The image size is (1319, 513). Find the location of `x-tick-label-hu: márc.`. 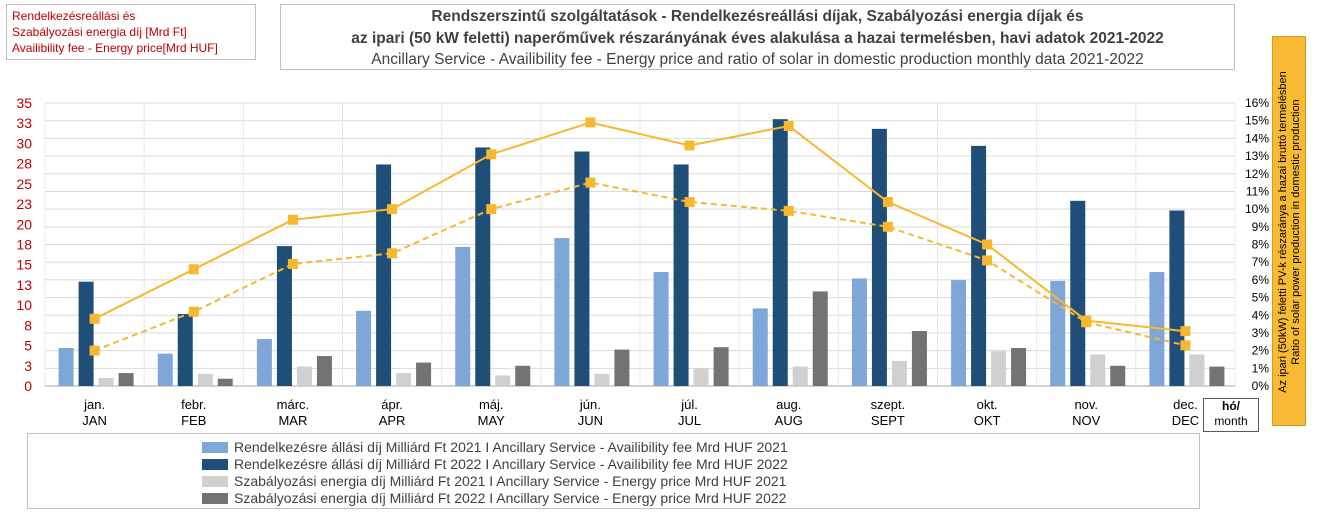

x-tick-label-hu: márc. is located at coordinates (293, 404).